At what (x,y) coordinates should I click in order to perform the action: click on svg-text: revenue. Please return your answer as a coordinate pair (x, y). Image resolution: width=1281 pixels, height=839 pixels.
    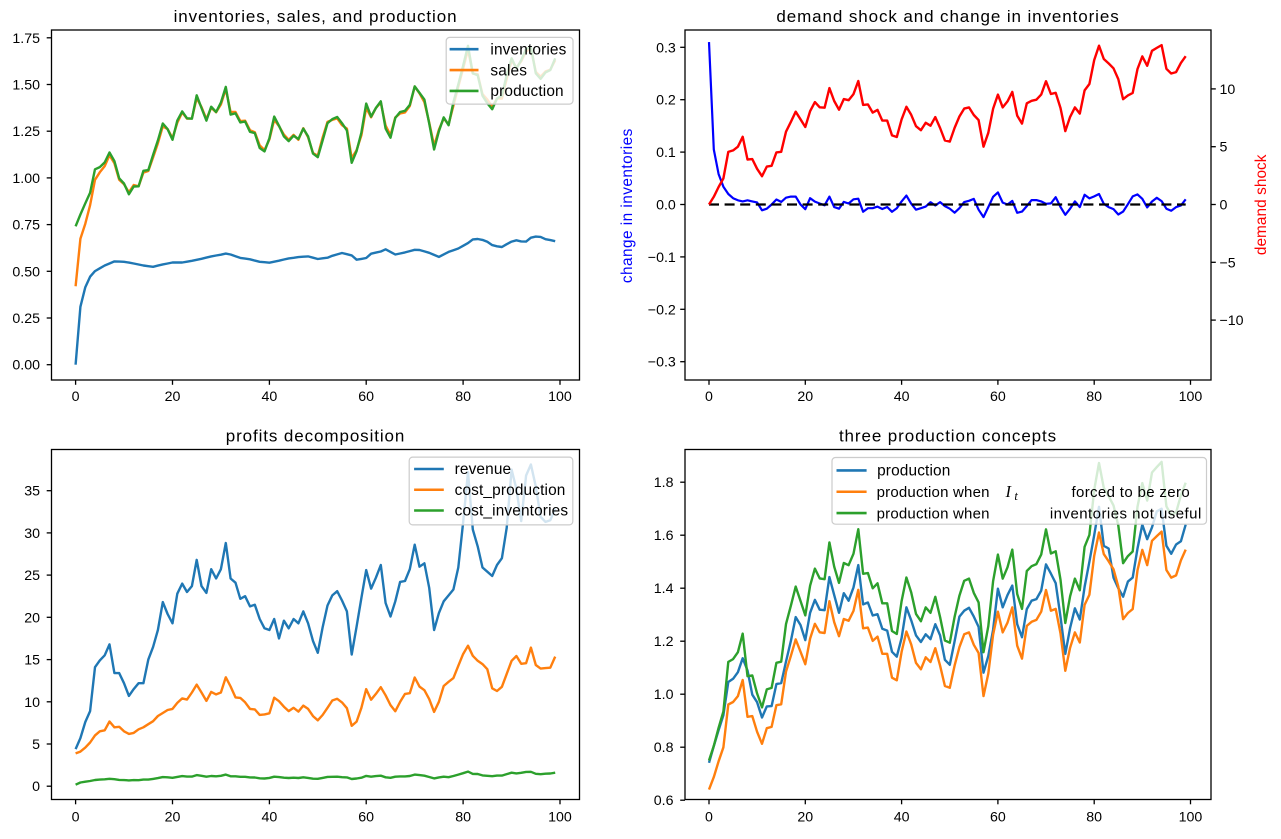
    Looking at the image, I should click on (483, 469).